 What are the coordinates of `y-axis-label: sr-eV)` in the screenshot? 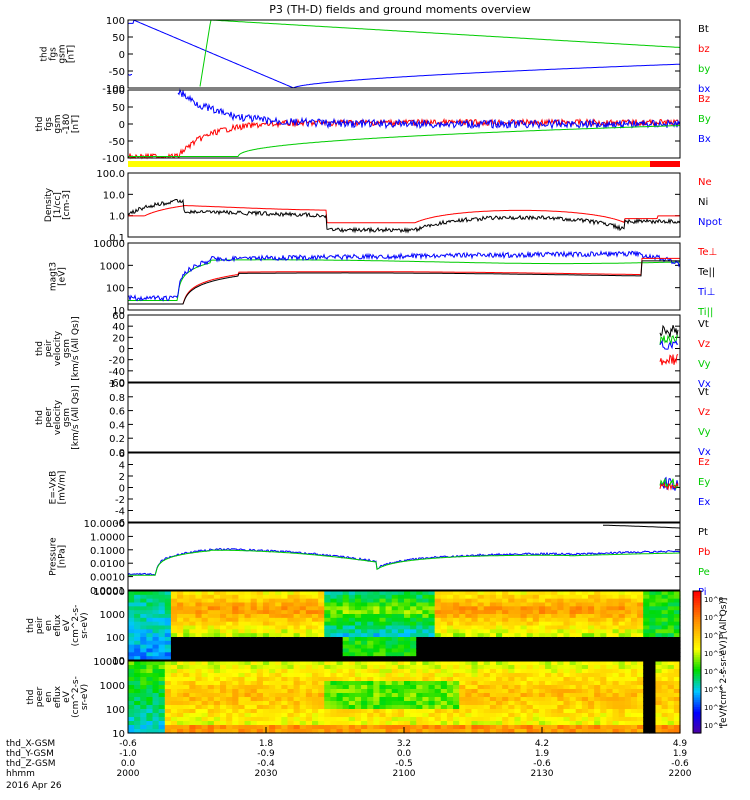 It's located at (85, 625).